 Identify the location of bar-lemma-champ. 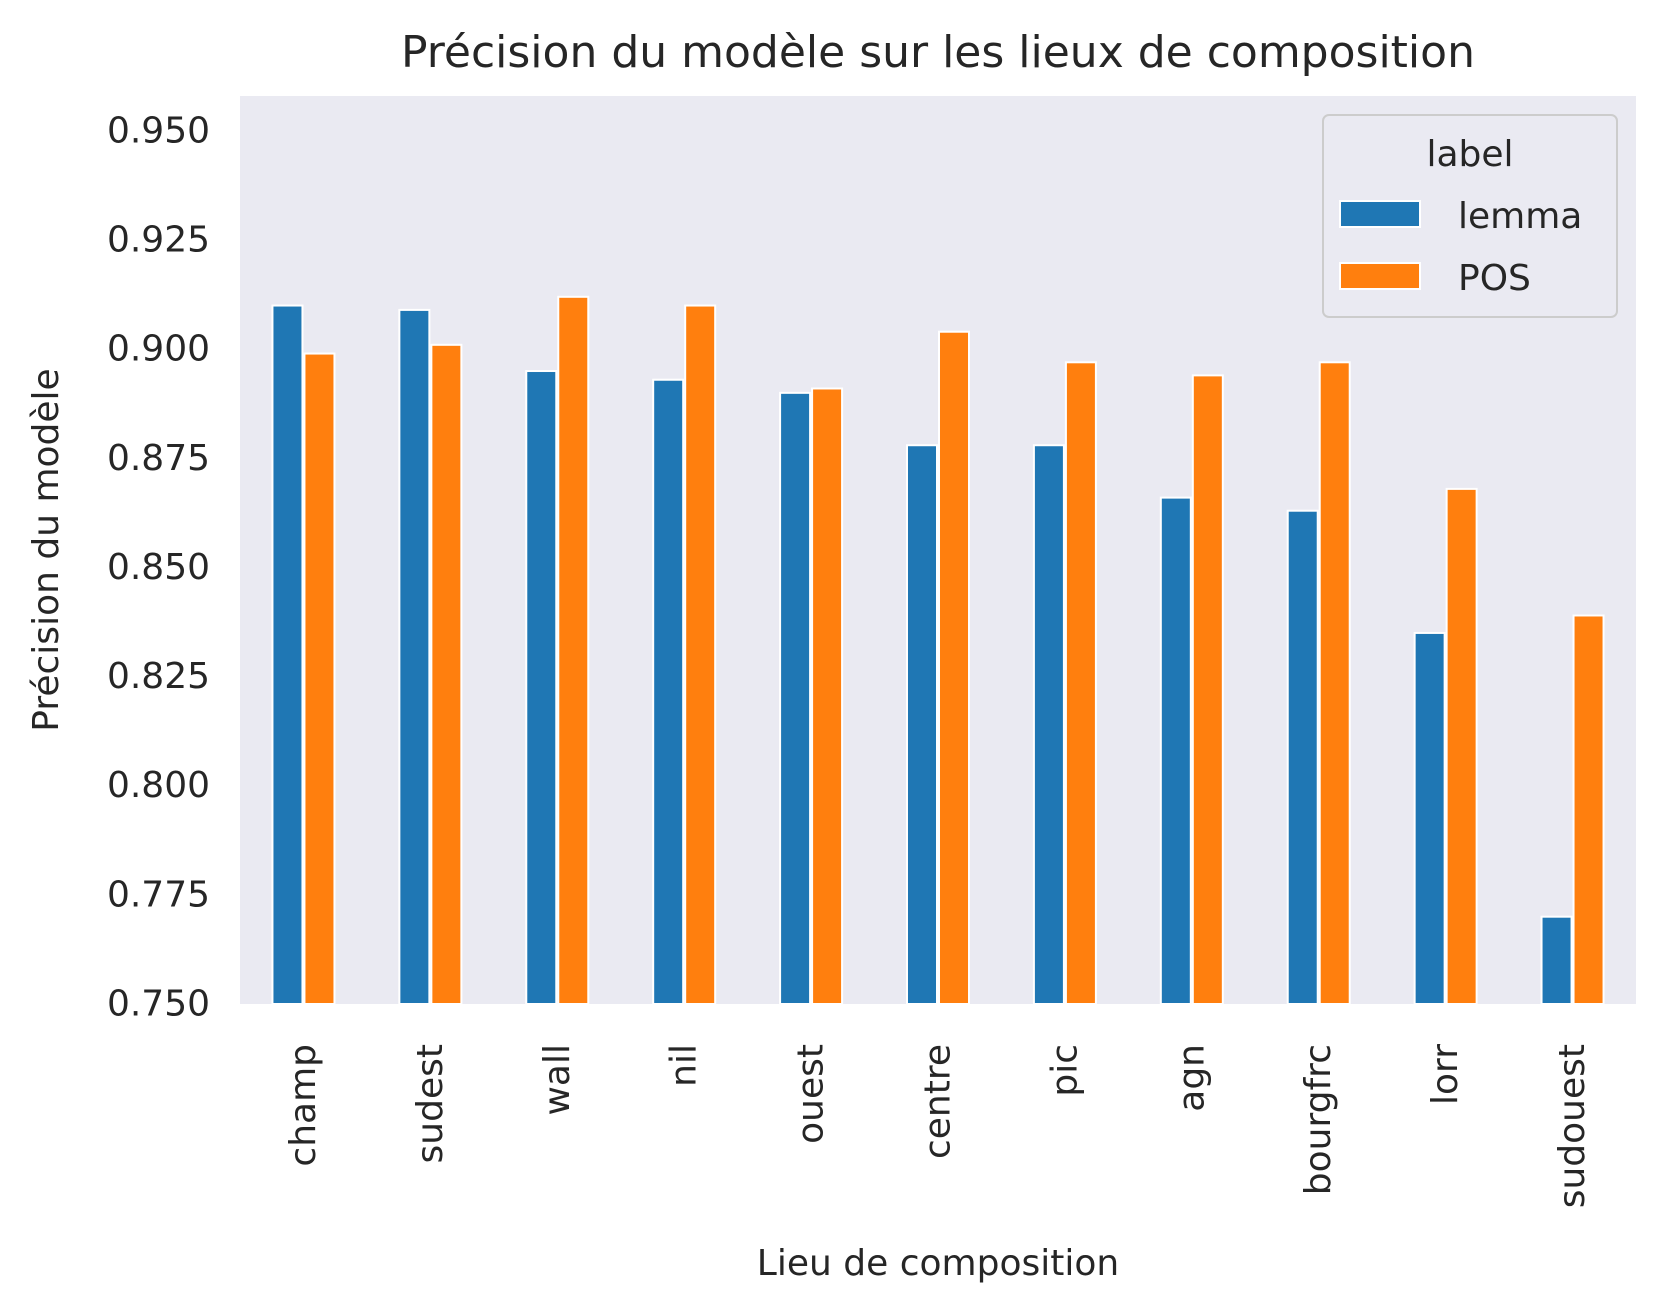
(287, 654).